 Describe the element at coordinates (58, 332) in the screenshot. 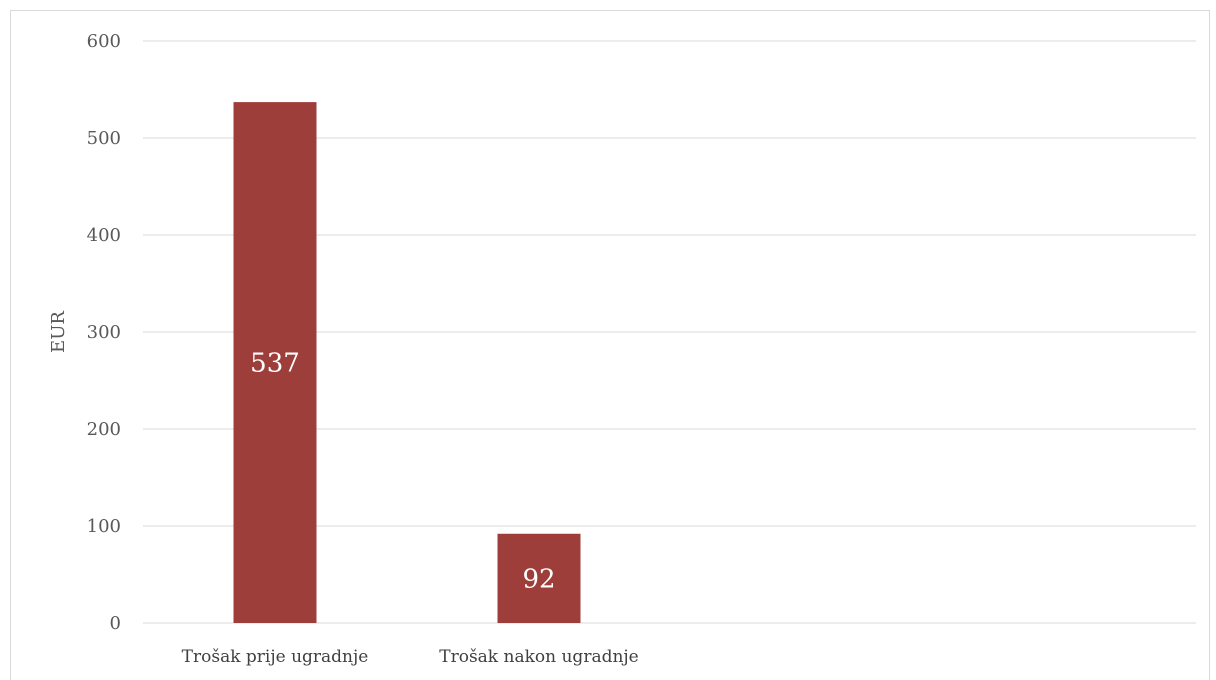

I see `y-axis-title: EUR` at that location.